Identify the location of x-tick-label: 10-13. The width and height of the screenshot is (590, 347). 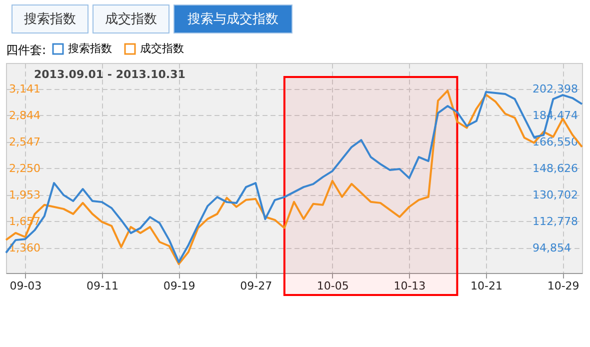
(410, 286).